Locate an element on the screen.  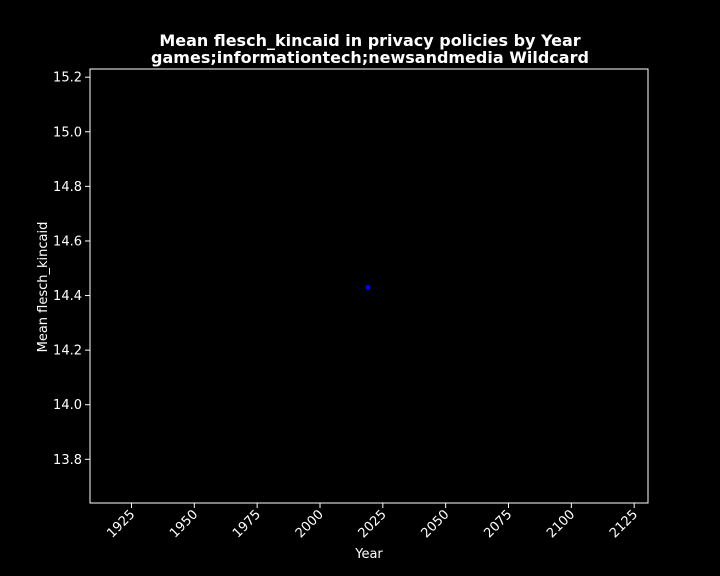
data-points is located at coordinates (368, 287).